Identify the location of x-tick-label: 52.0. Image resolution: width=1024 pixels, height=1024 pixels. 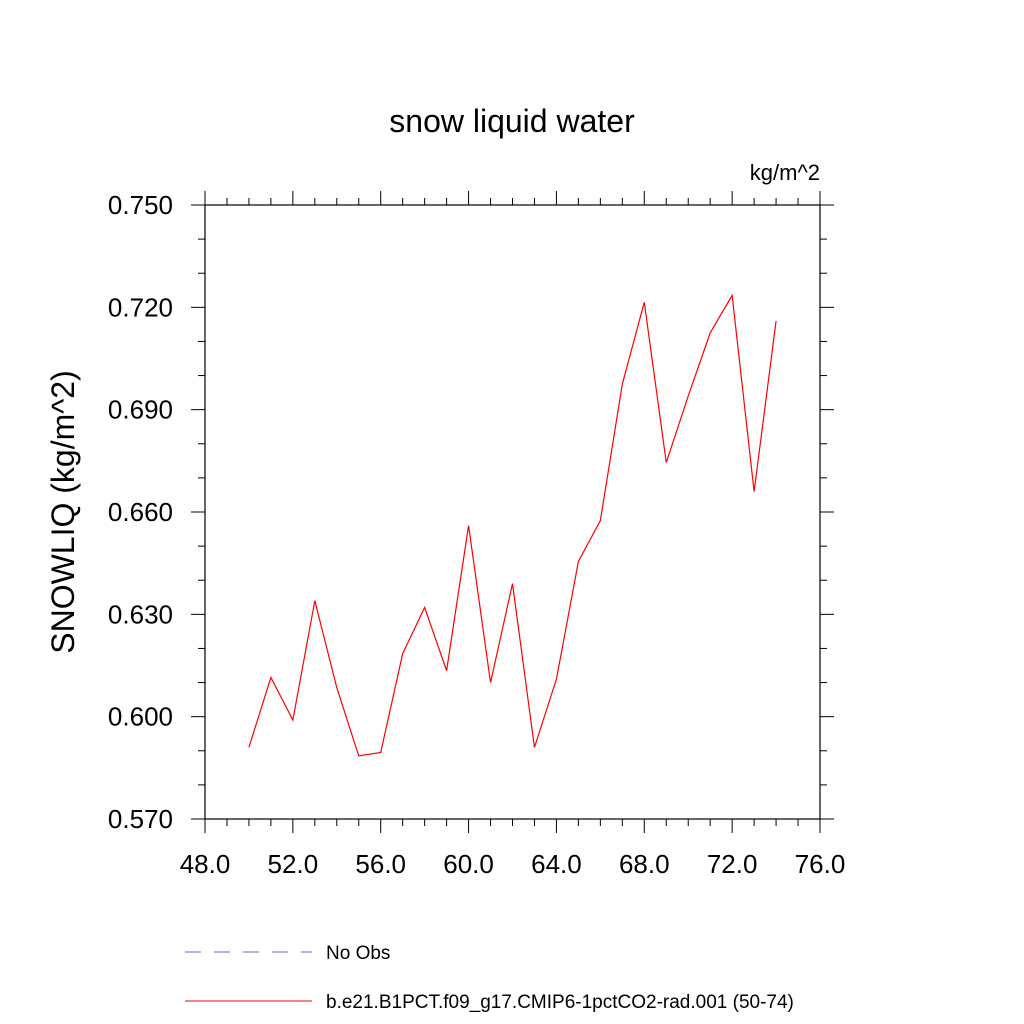
(293, 864).